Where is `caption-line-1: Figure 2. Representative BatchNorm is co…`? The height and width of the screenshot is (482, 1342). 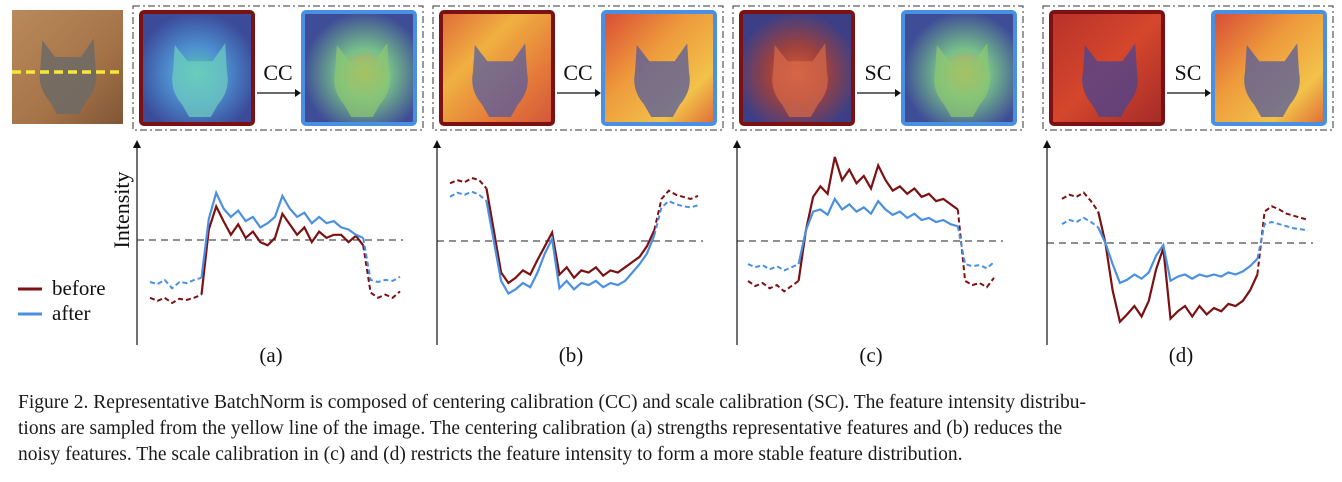
caption-line-1: Figure 2. Representative BatchNorm is co… is located at coordinates (672, 403).